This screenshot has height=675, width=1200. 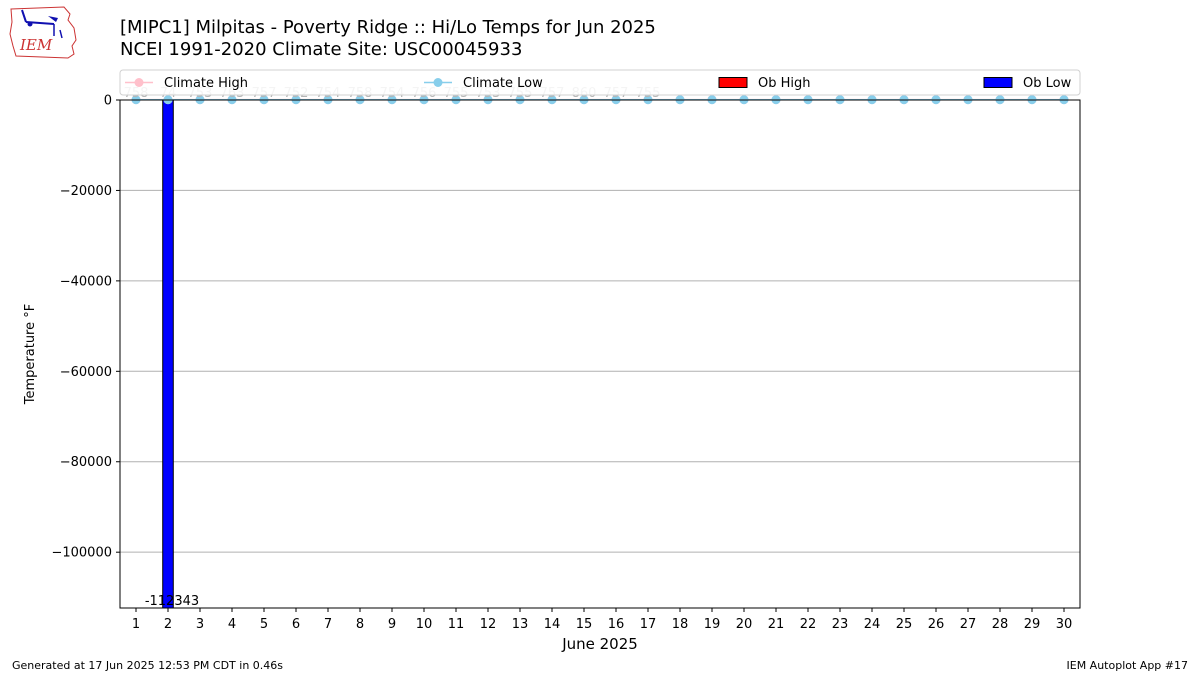 I want to click on bars: -112343, so click(x=172, y=354).